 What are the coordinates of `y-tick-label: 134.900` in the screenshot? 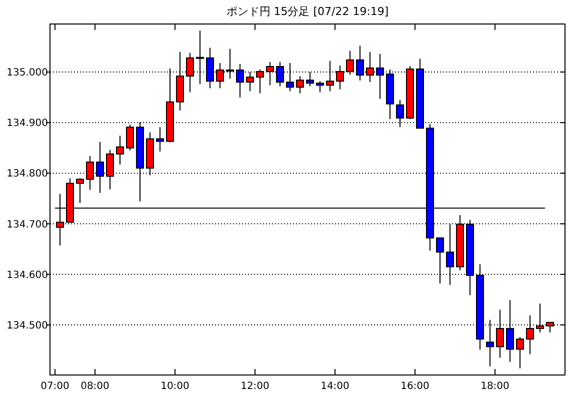 It's located at (27, 124).